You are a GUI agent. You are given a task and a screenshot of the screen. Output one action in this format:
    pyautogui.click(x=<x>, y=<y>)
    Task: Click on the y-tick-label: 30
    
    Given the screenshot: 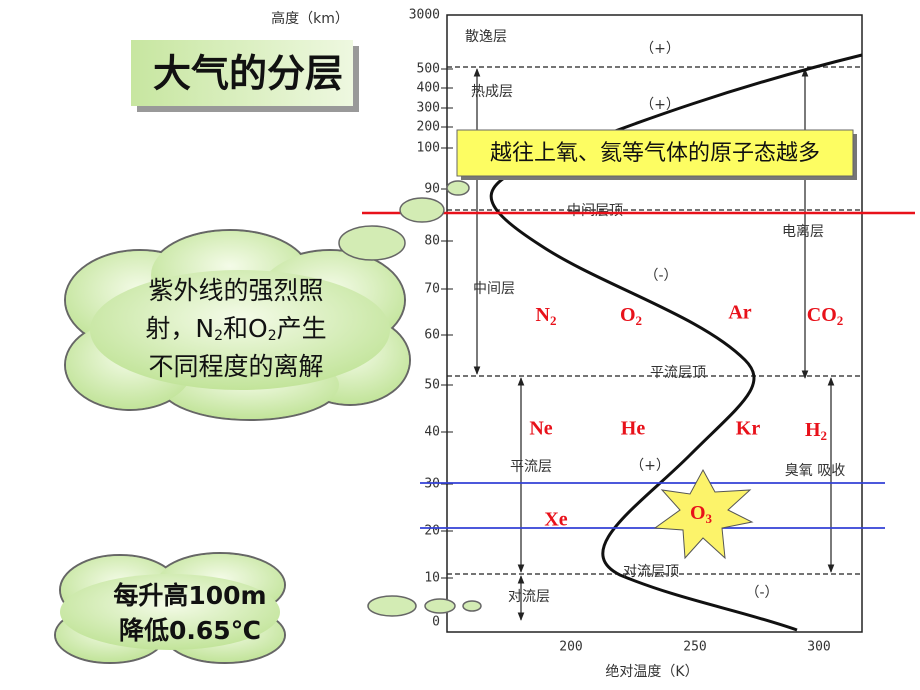 What is the action you would take?
    pyautogui.click(x=432, y=484)
    